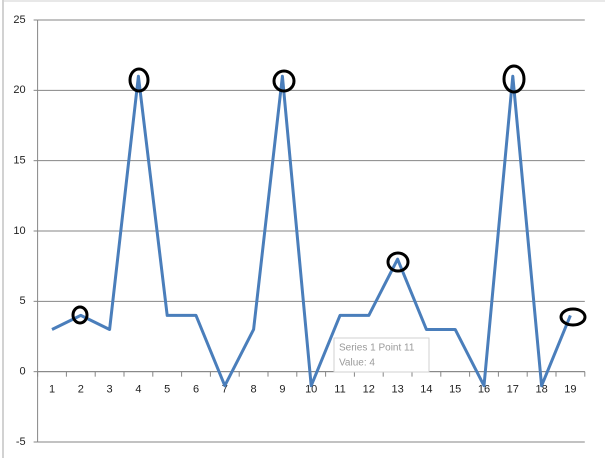 This screenshot has width=605, height=458. I want to click on x-tick-label: 2, so click(81, 390).